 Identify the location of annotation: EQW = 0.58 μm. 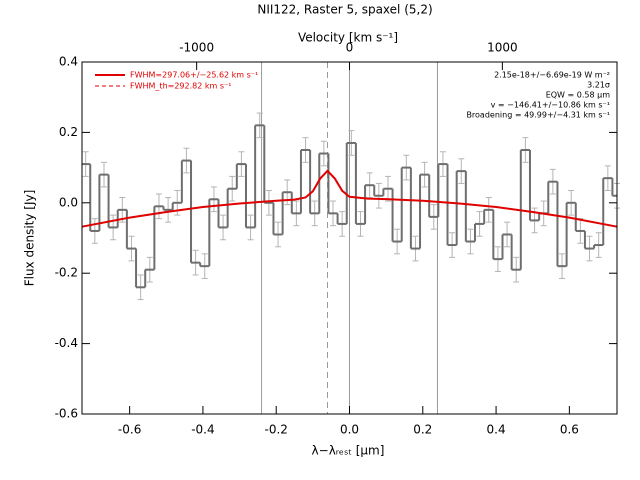
(578, 95).